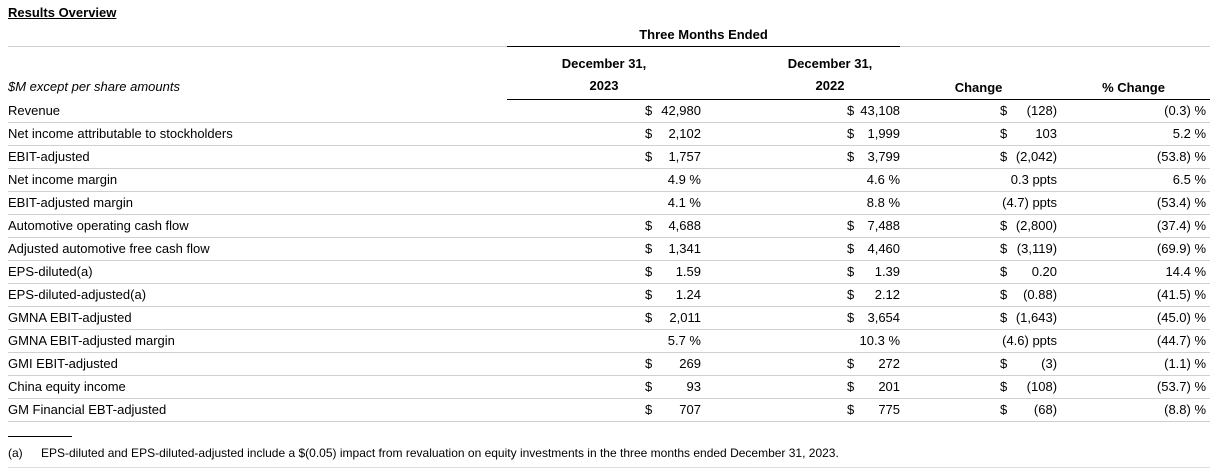 Image resolution: width=1220 pixels, height=469 pixels. What do you see at coordinates (684, 248) in the screenshot?
I see `value-2023: 1,341` at bounding box center [684, 248].